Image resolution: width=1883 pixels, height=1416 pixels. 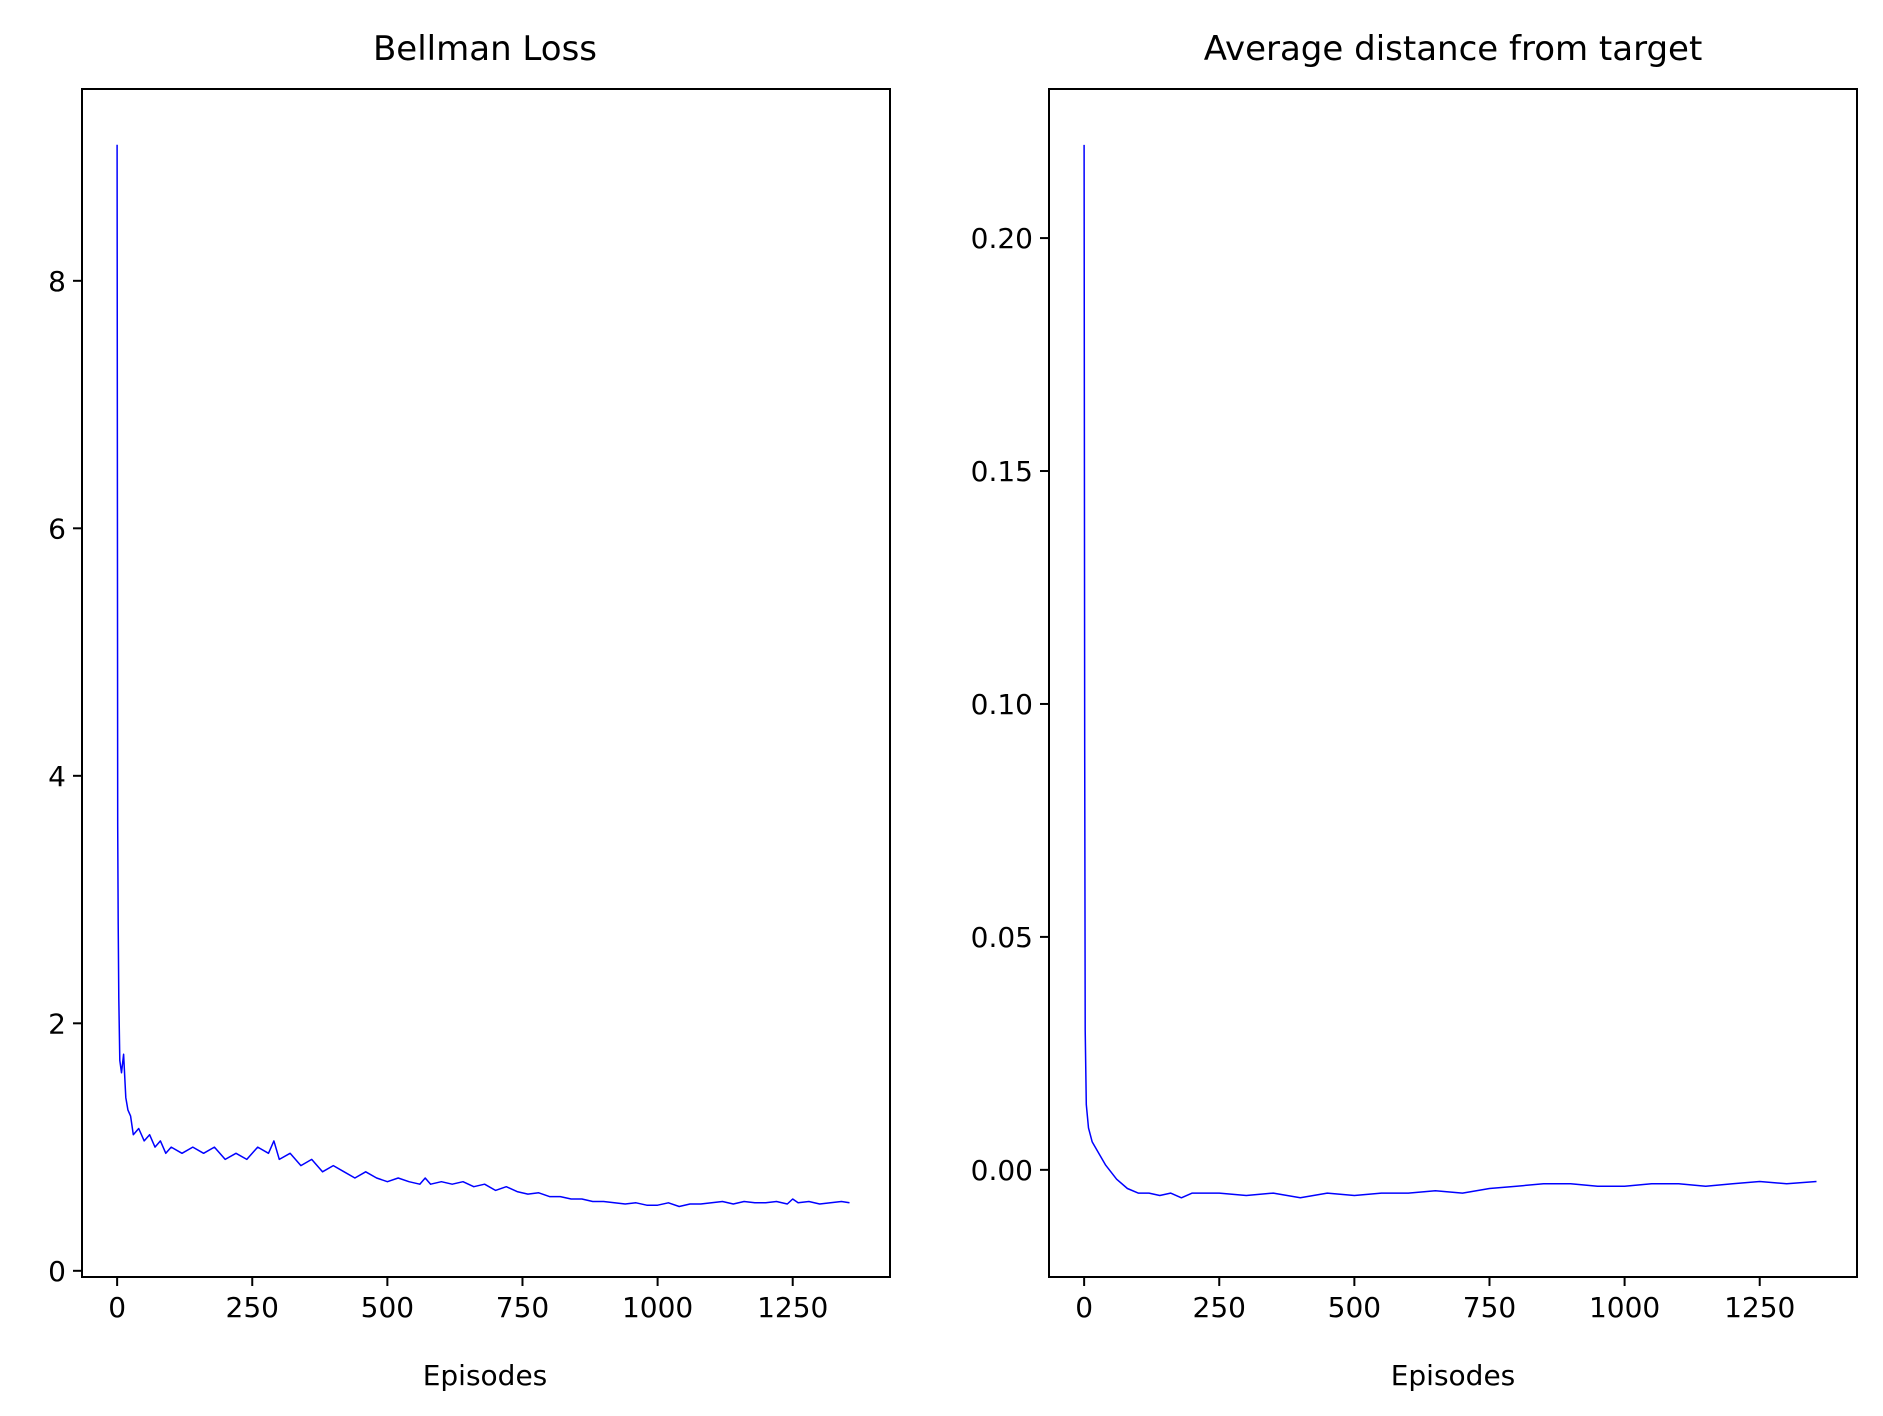 What do you see at coordinates (1002, 1170) in the screenshot?
I see `y-tick-label: 0.00` at bounding box center [1002, 1170].